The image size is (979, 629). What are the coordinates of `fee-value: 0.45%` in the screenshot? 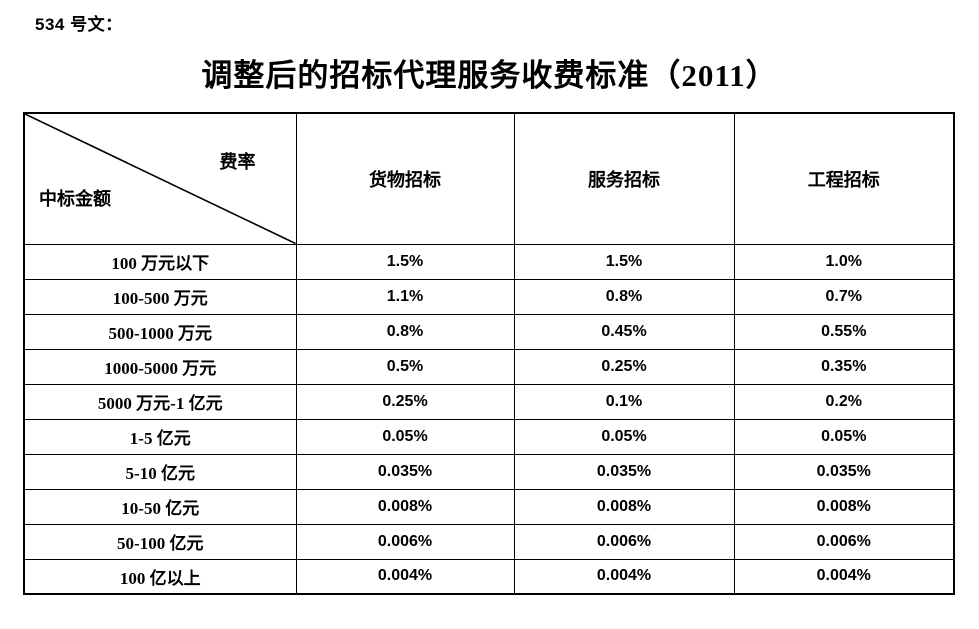 It's located at (624, 331).